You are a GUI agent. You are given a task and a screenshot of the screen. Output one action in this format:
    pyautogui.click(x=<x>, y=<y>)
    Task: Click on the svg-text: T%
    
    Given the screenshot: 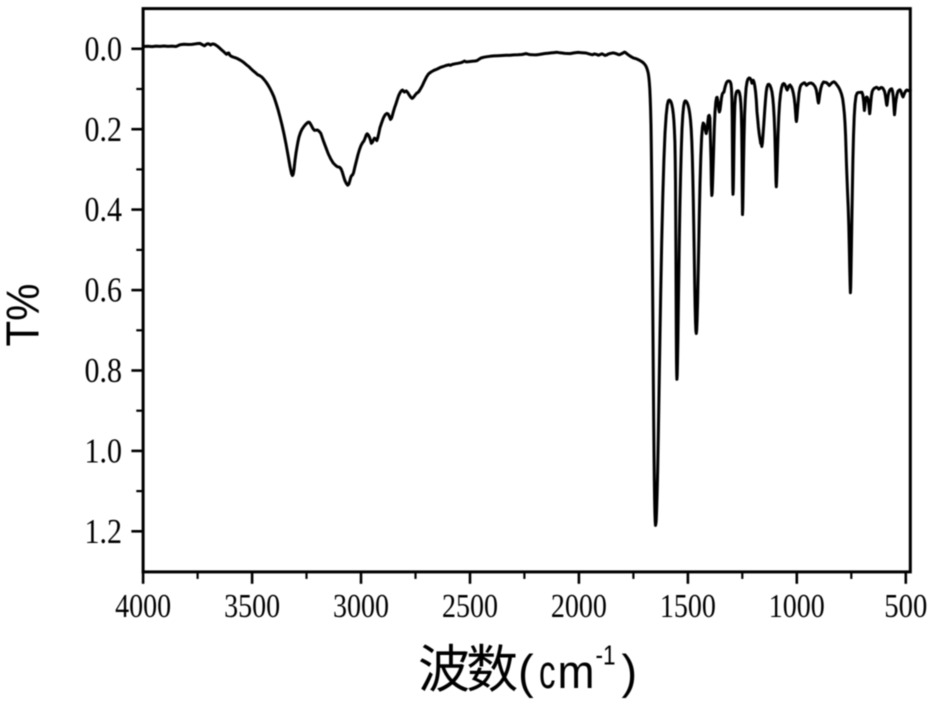 What is the action you would take?
    pyautogui.click(x=24, y=315)
    